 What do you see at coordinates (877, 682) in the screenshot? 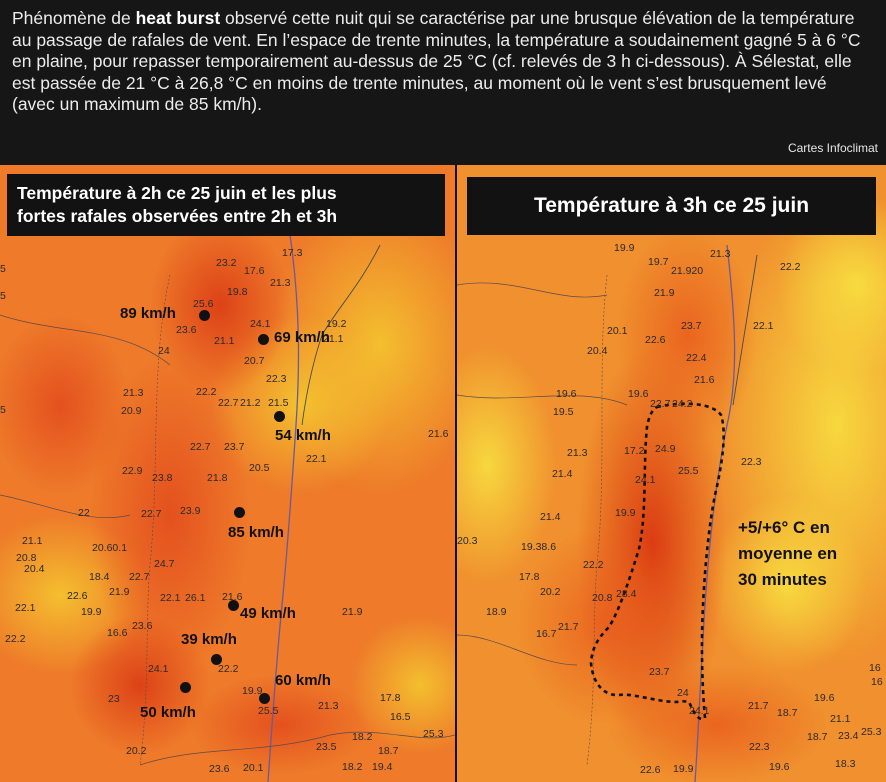
I see `temp-reading: 16` at bounding box center [877, 682].